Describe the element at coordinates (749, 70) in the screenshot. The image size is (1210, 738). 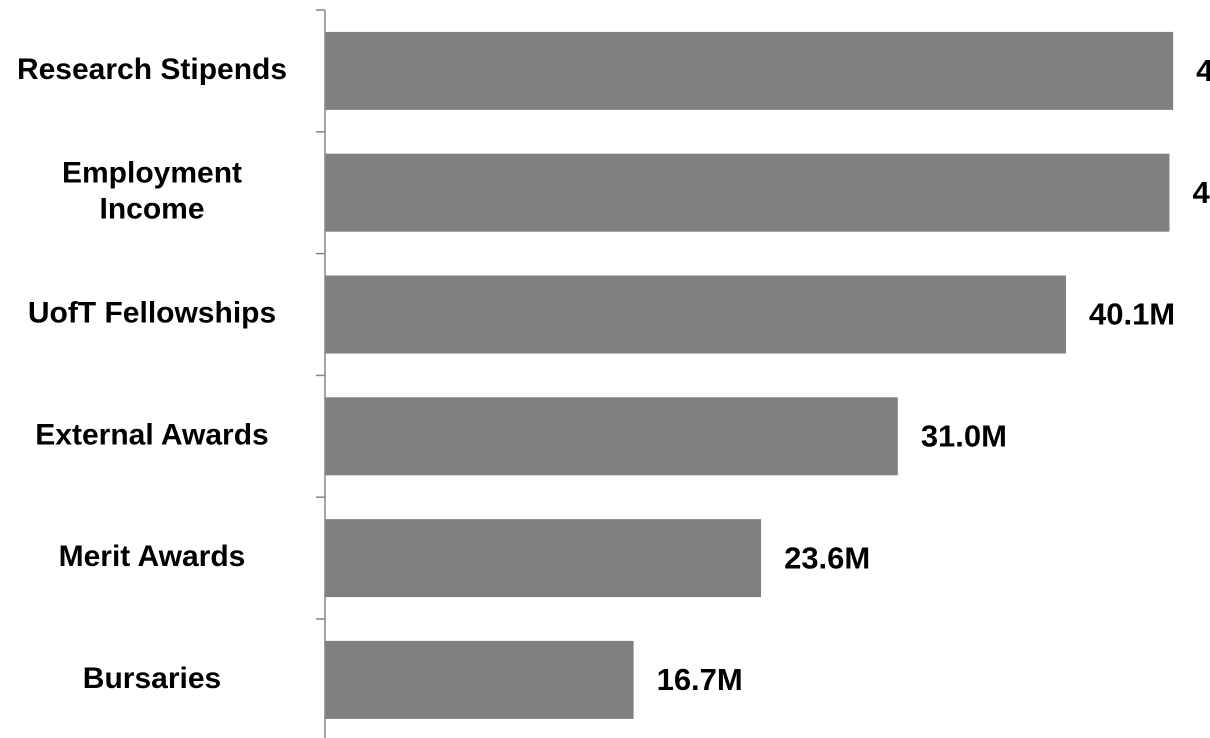
I see `bar-research-stipends` at that location.